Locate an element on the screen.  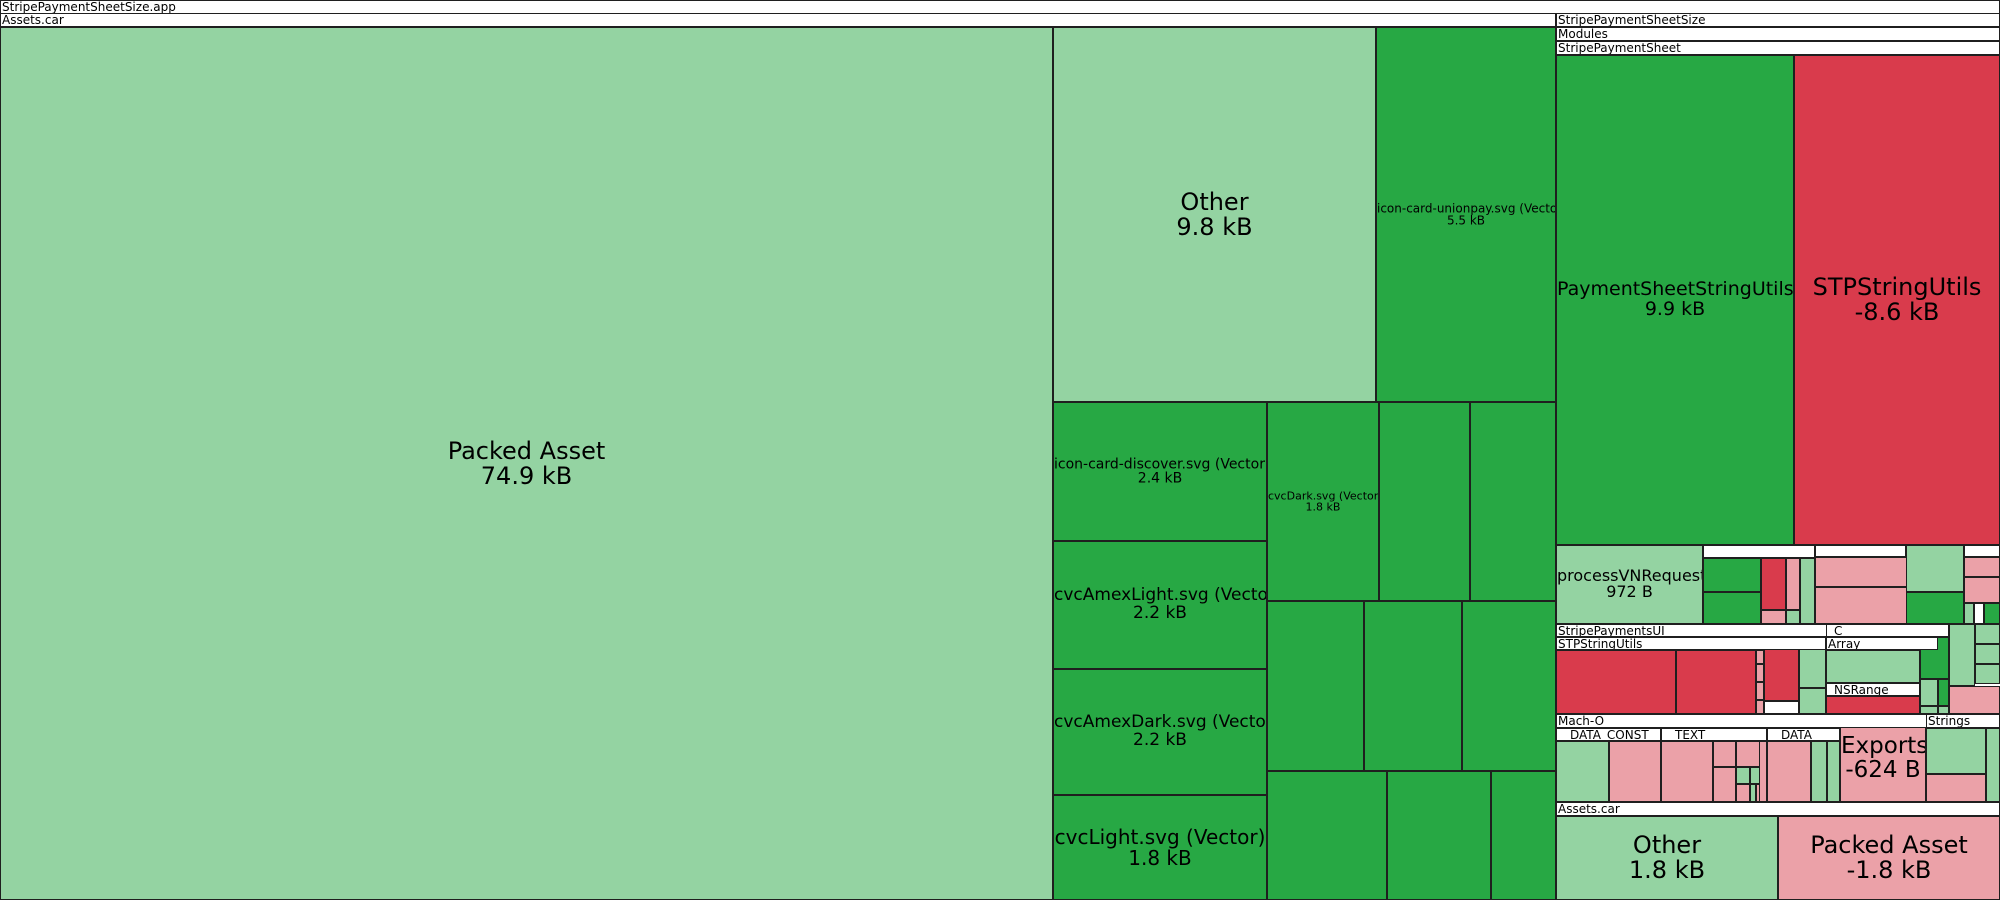
treemap-cell-other-main: Other 9.8 kB is located at coordinates (1214, 214).